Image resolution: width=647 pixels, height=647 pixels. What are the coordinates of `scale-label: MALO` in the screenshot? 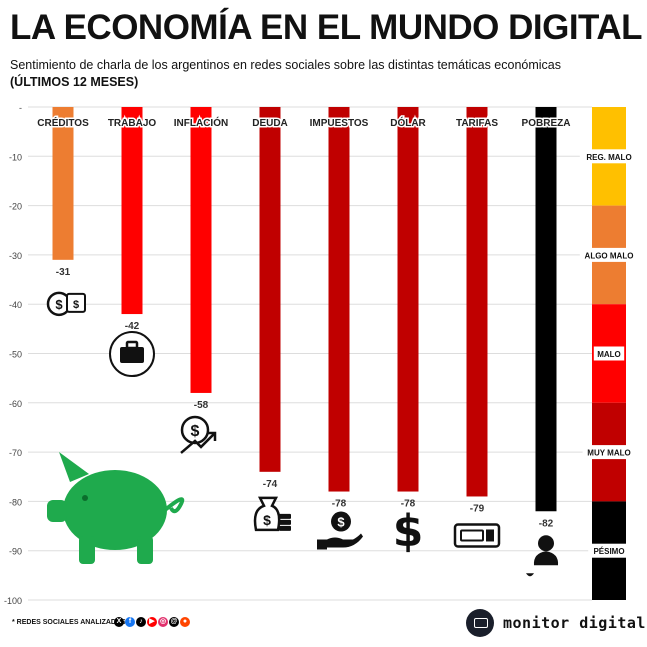 It's located at (609, 354).